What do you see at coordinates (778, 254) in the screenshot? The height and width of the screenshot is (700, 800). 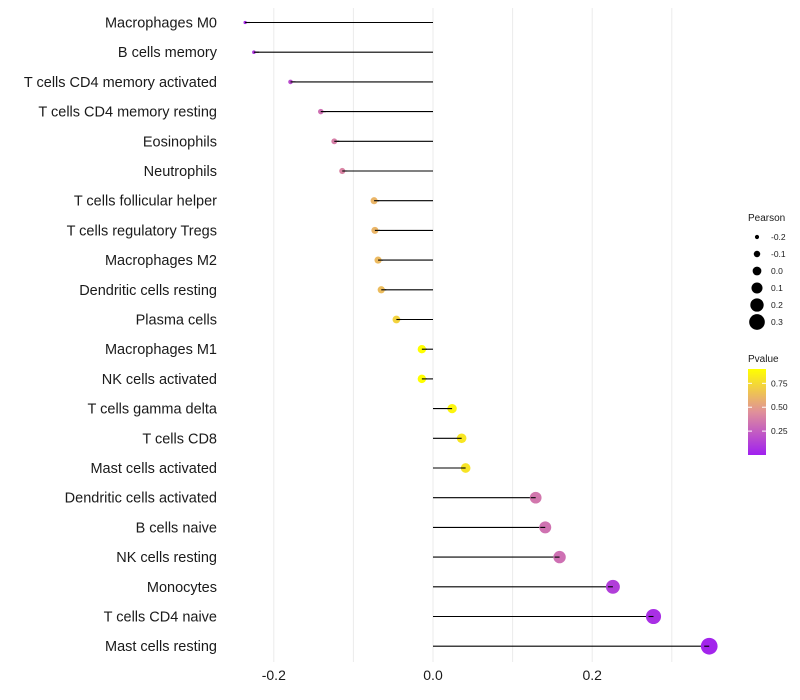 I see `pearson-legend-label: -0.1` at bounding box center [778, 254].